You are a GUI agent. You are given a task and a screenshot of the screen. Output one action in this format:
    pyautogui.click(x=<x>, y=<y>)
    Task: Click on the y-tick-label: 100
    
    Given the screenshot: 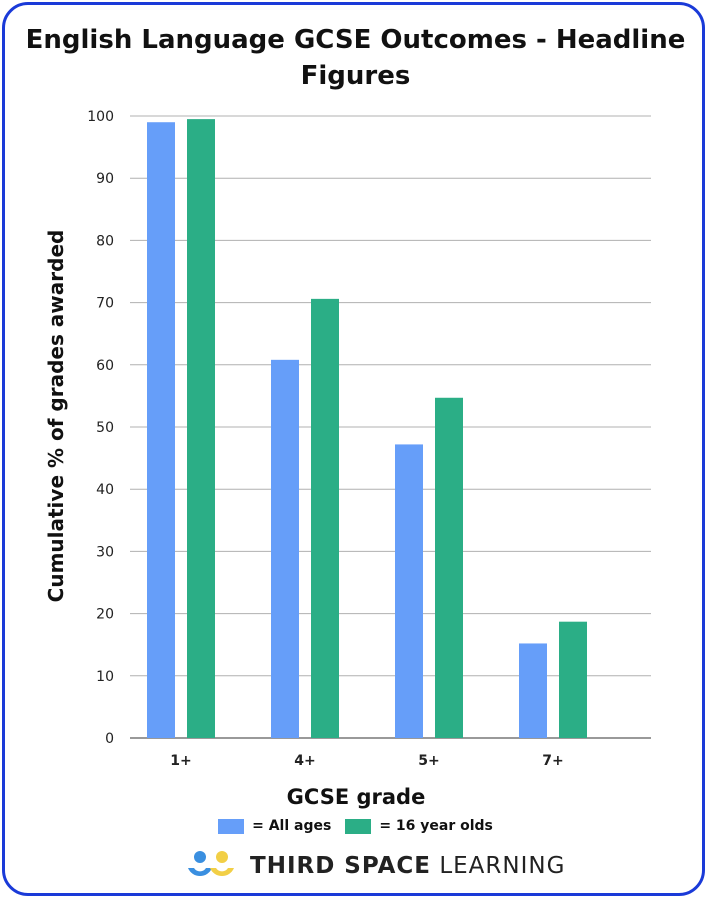 What is the action you would take?
    pyautogui.click(x=100, y=117)
    